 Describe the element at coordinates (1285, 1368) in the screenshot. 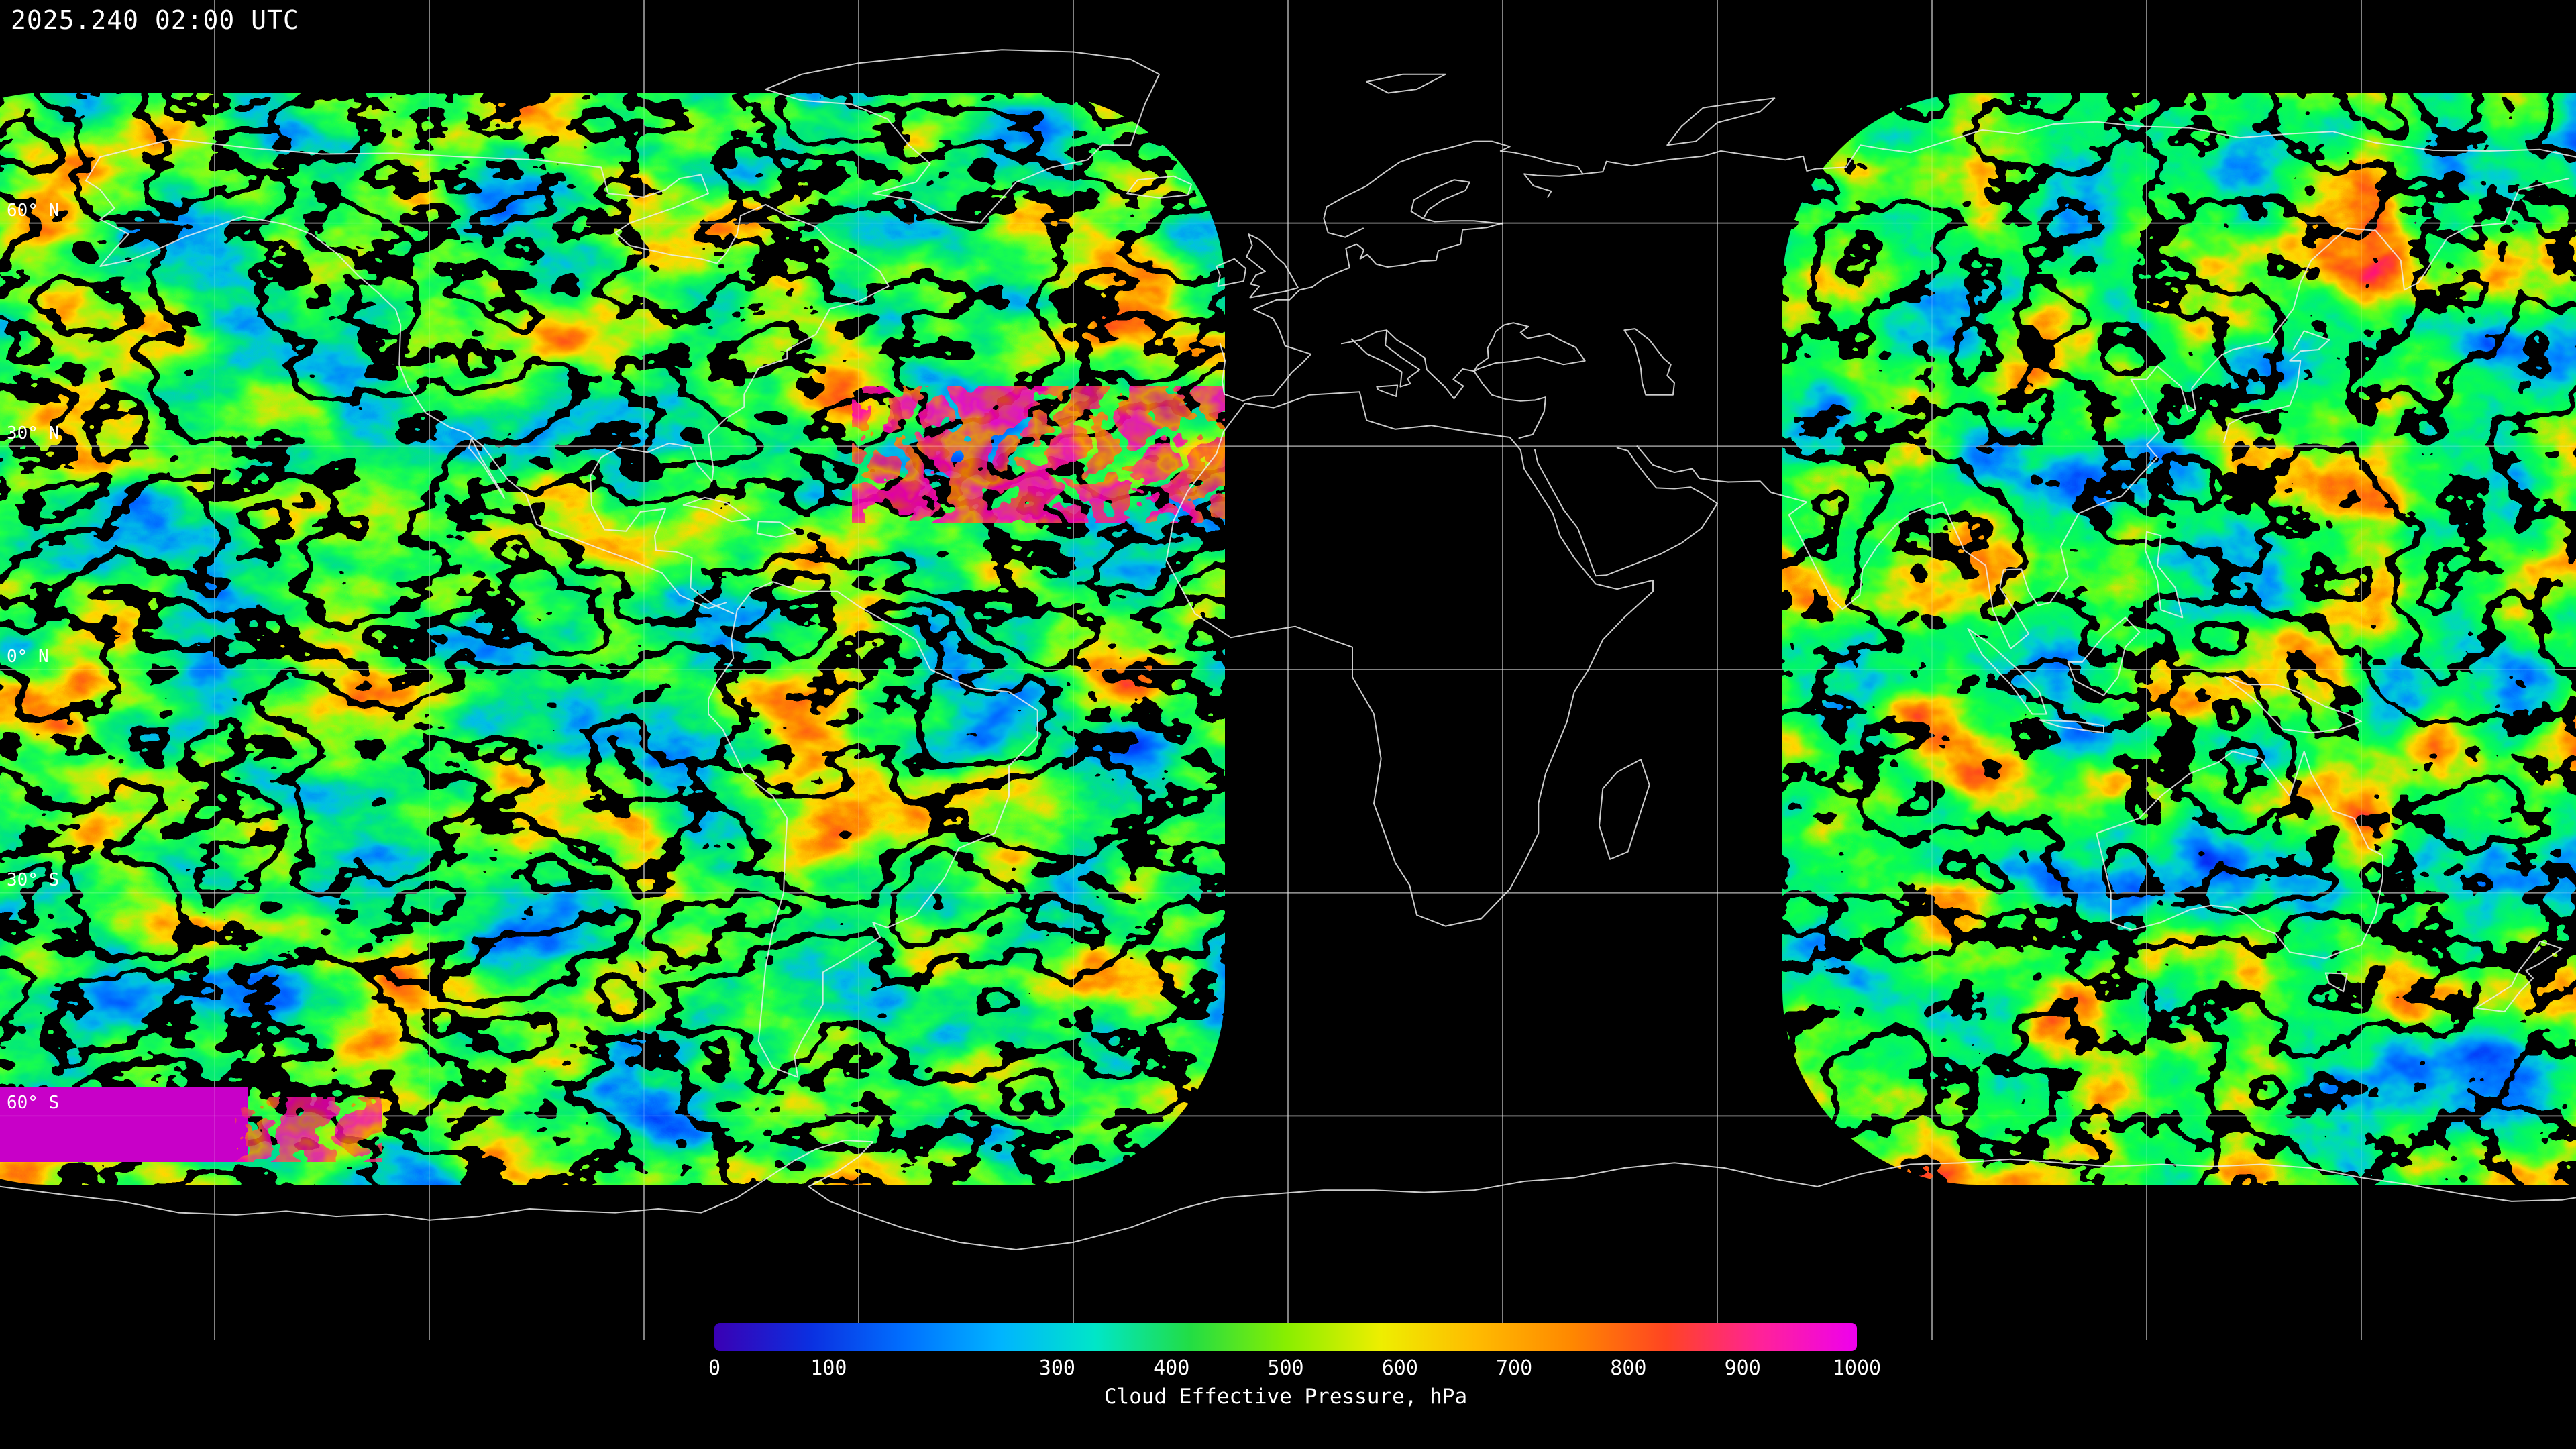

I see `colorbar-tick-label: 500` at that location.